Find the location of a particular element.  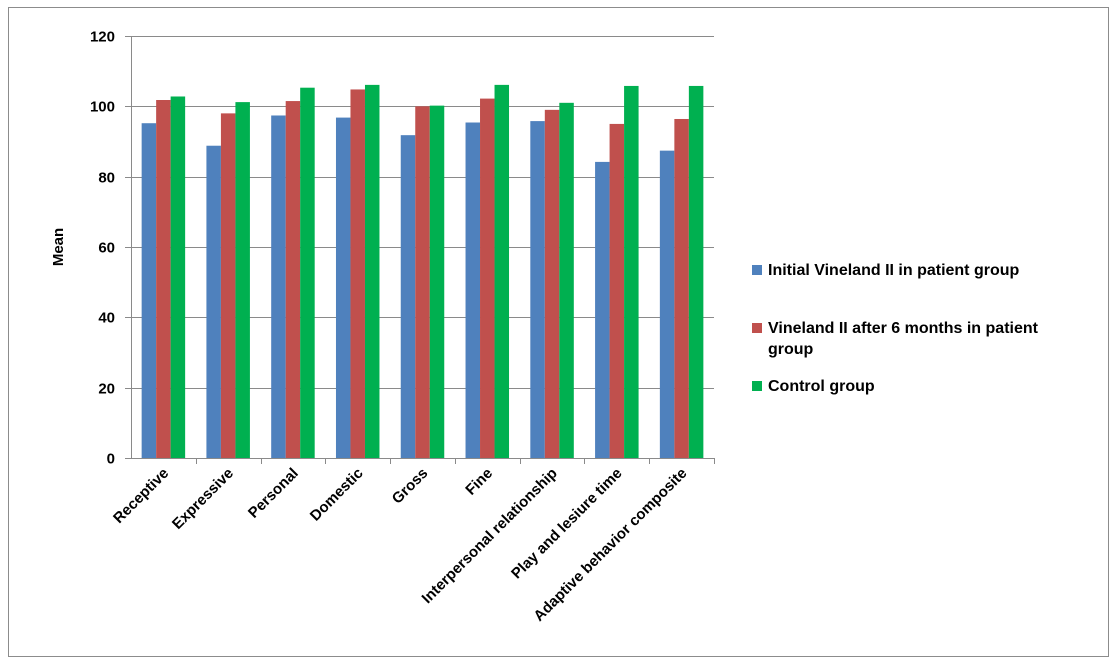

x-category-label: Personal is located at coordinates (273, 493).